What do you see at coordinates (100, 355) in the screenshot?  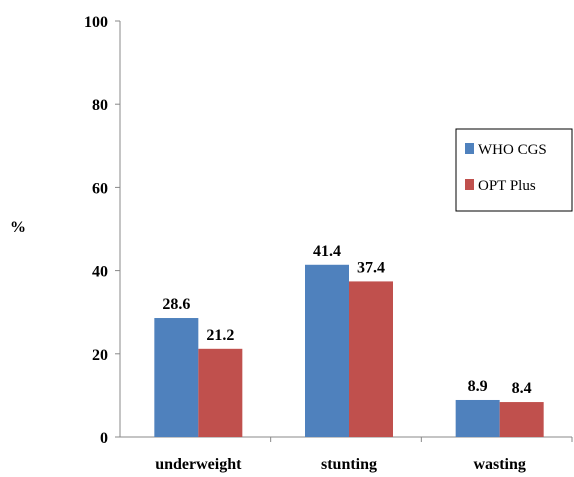 I see `y-tick-label: 20` at bounding box center [100, 355].